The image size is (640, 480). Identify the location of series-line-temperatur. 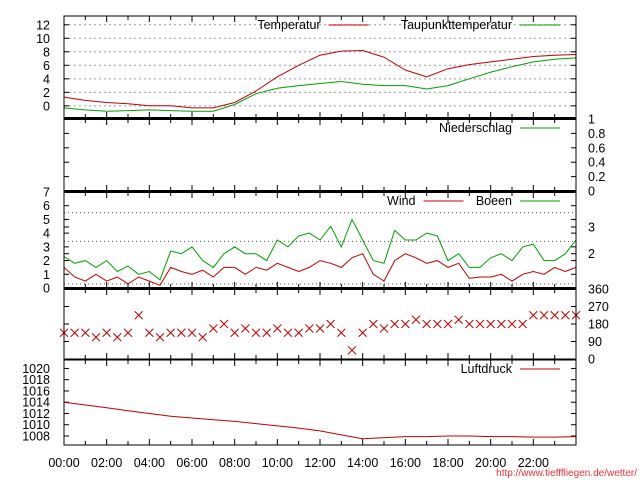
(320, 79).